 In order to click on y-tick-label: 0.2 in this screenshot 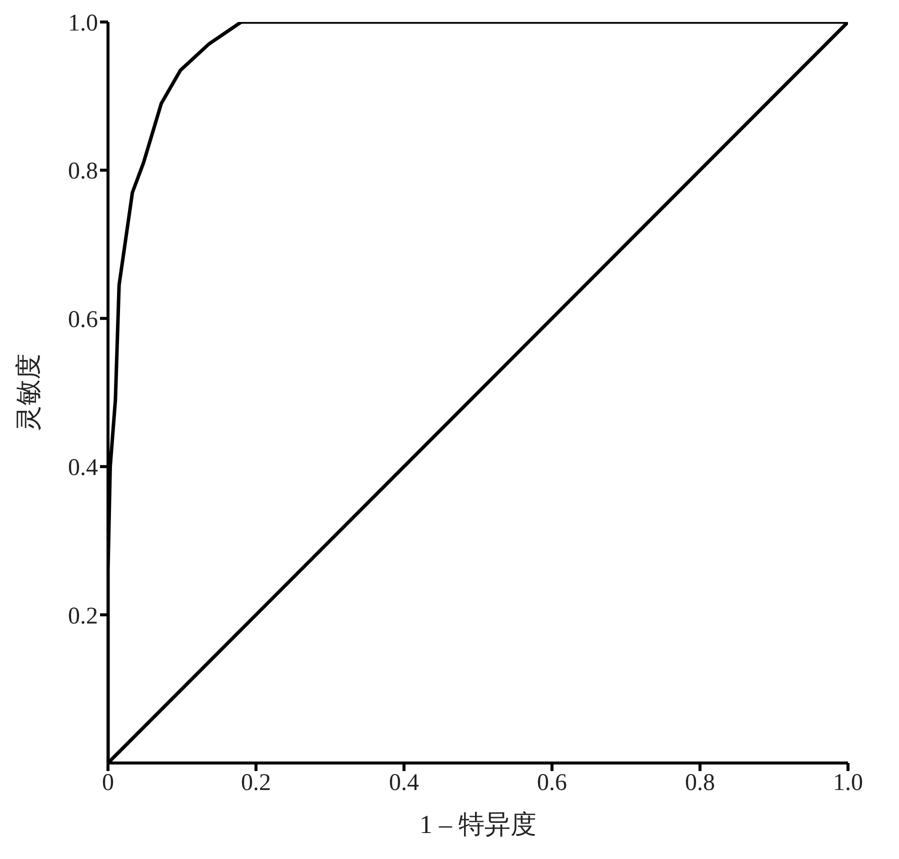, I will do `click(83, 616)`.